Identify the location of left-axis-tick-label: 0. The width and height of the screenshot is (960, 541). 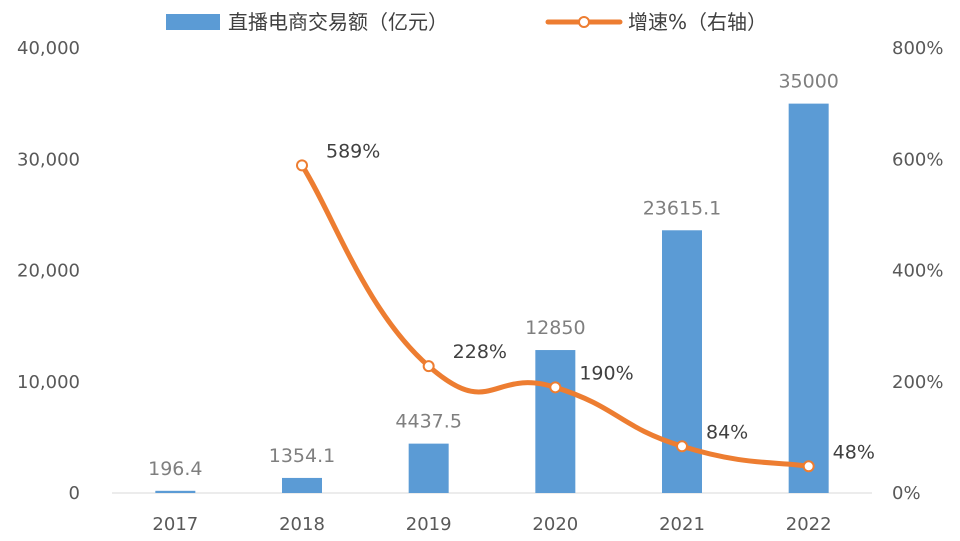
(74, 493).